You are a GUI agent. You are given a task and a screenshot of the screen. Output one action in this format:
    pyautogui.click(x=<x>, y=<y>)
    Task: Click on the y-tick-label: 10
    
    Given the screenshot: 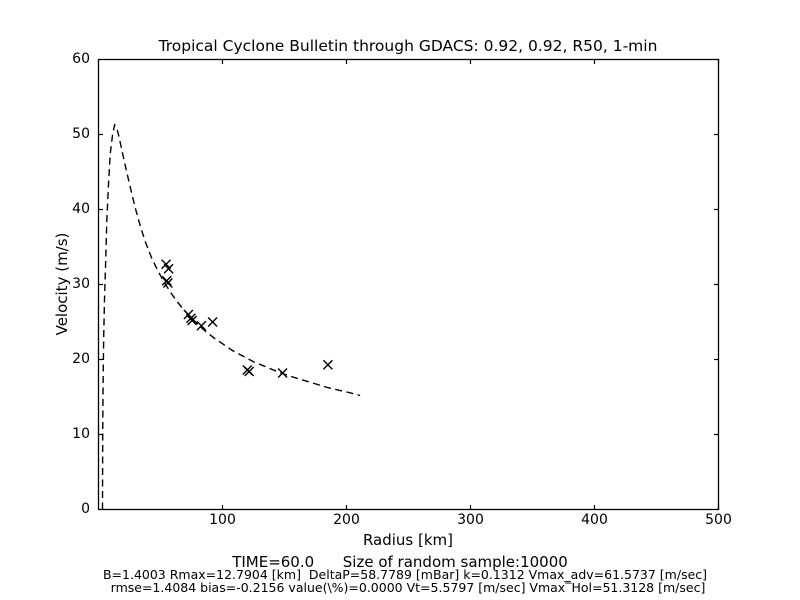 What is the action you would take?
    pyautogui.click(x=81, y=434)
    